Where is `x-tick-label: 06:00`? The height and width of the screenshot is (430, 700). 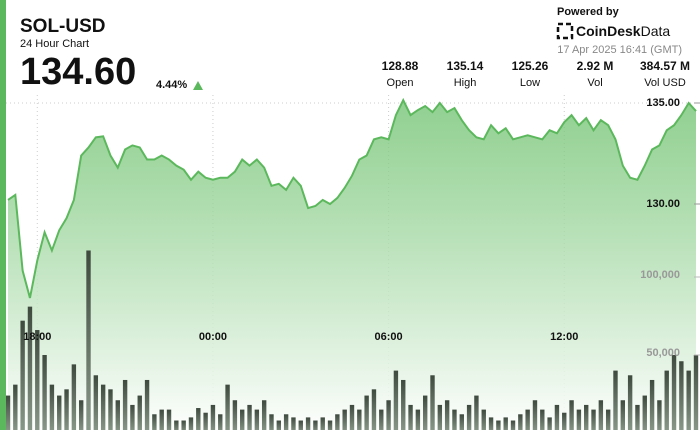 x-tick-label: 06:00 is located at coordinates (389, 337).